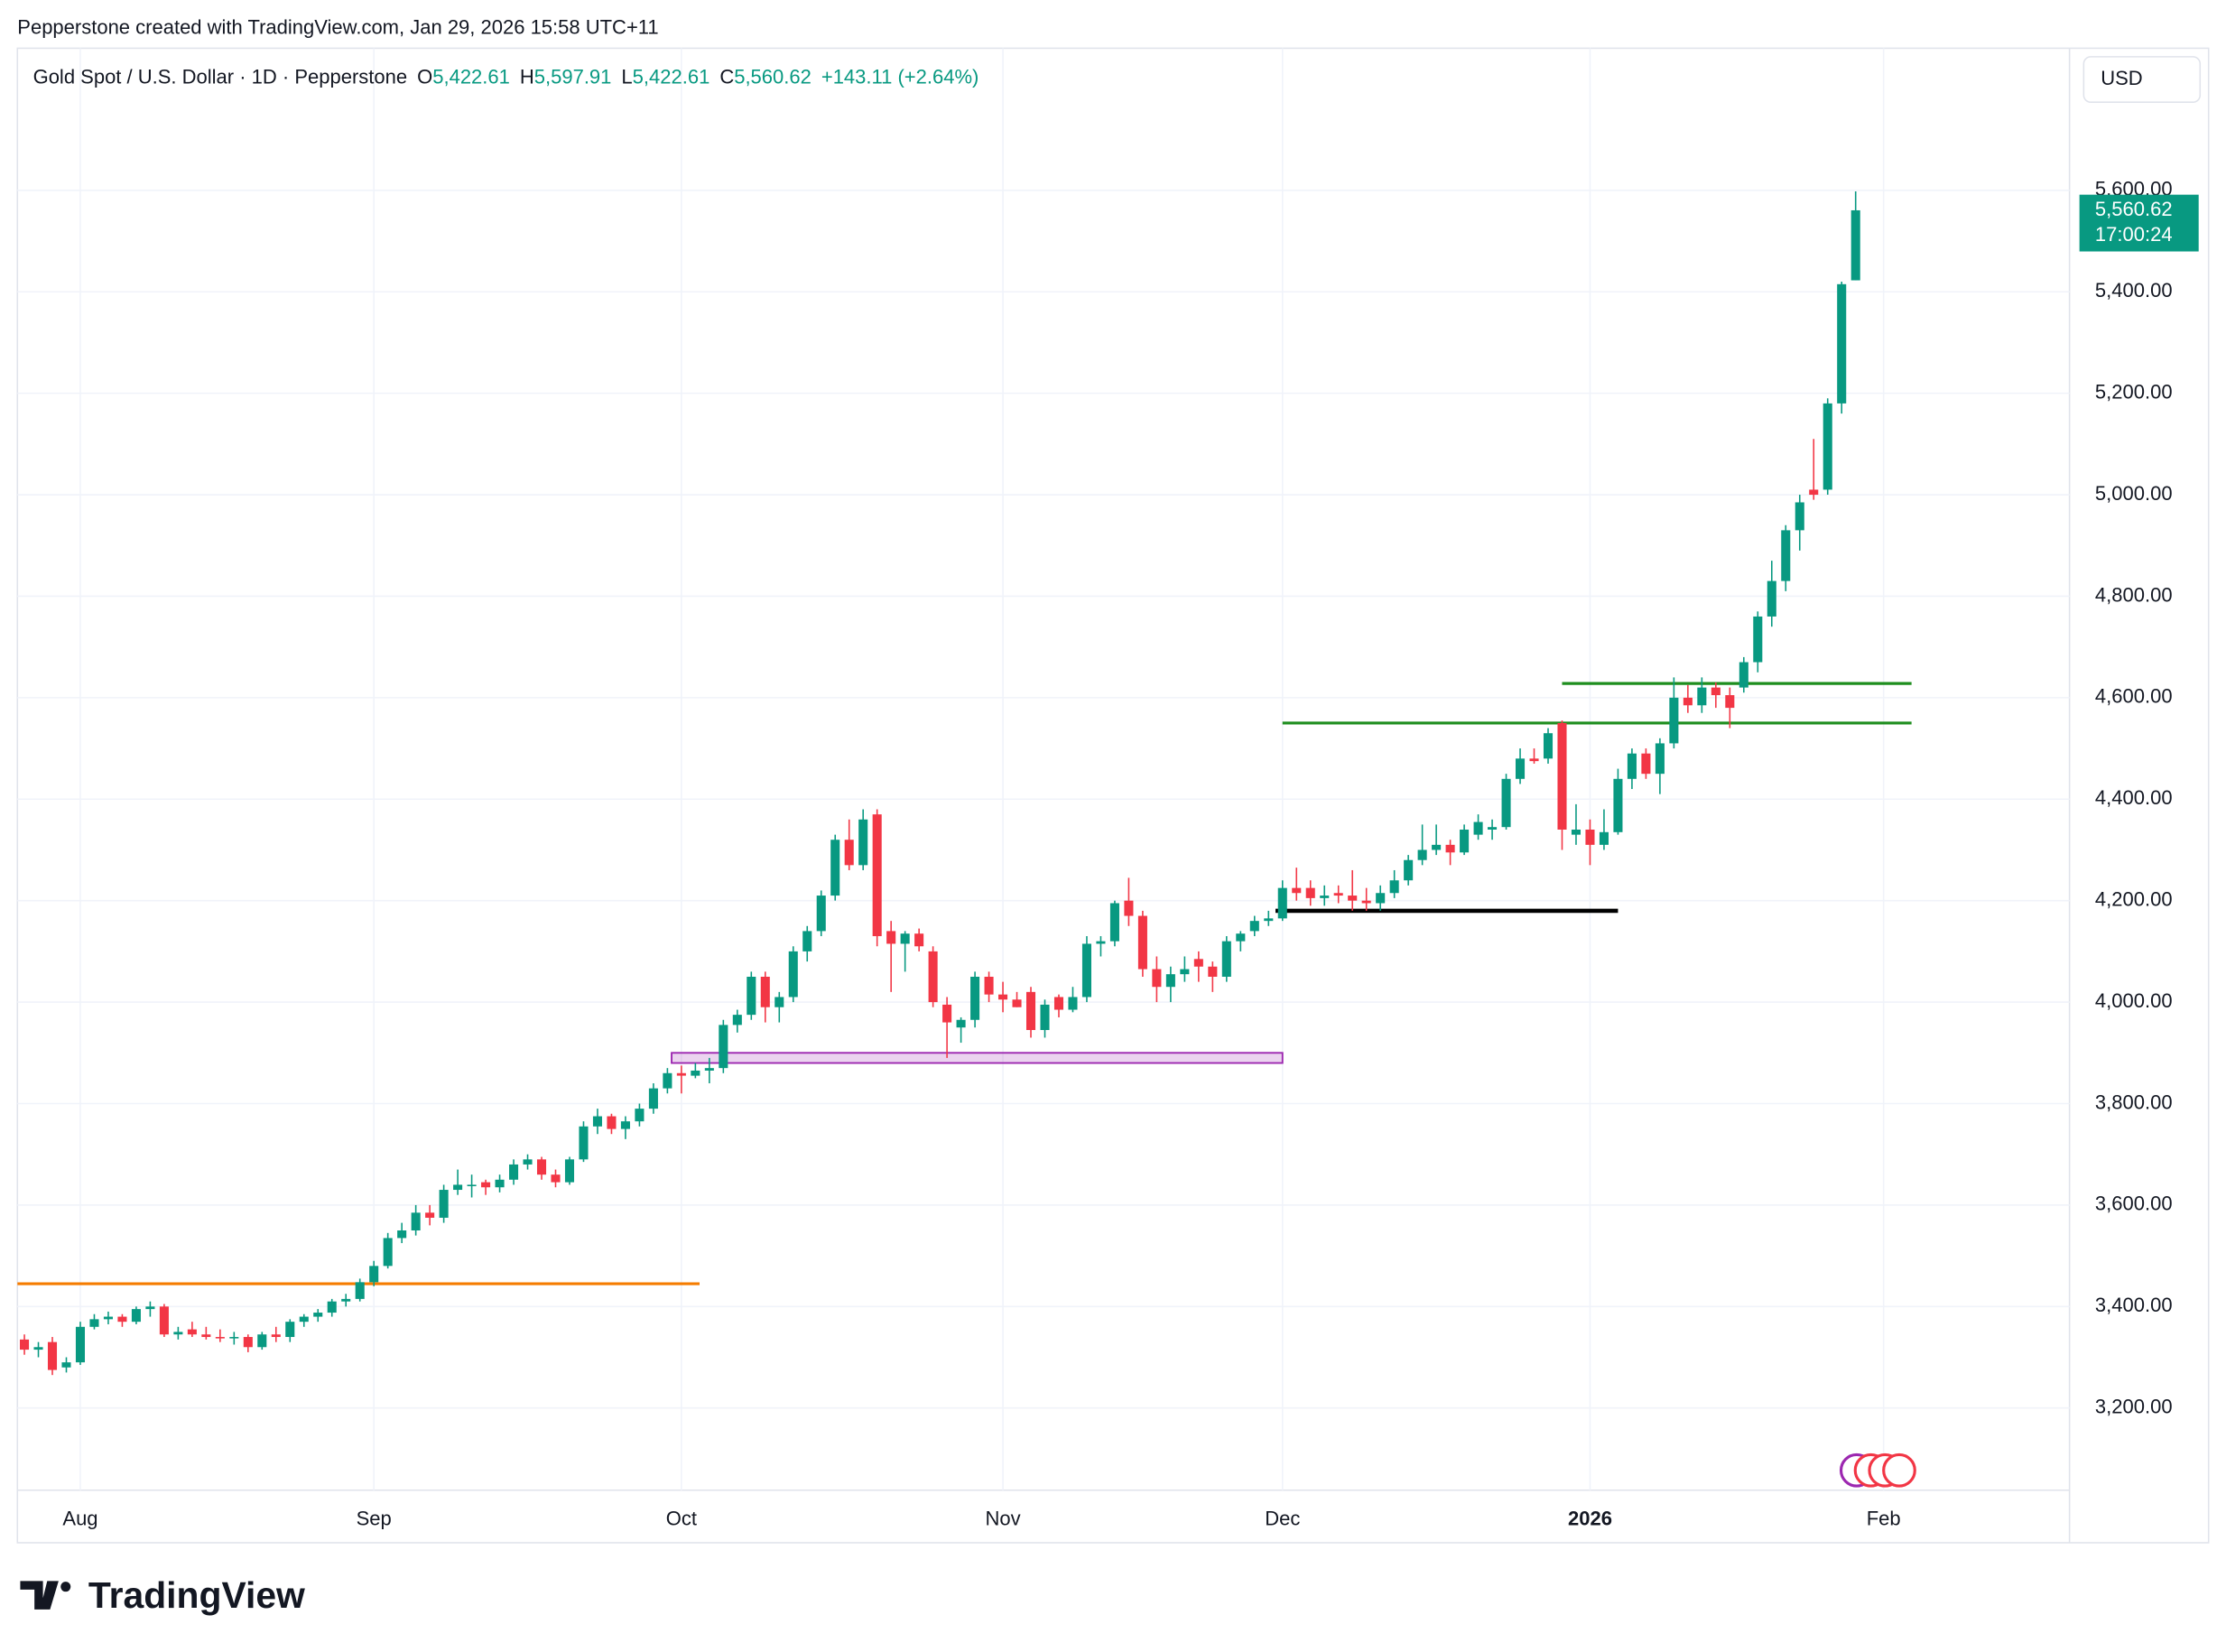 This screenshot has height=1652, width=2226. I want to click on legend-key: H, so click(527, 76).